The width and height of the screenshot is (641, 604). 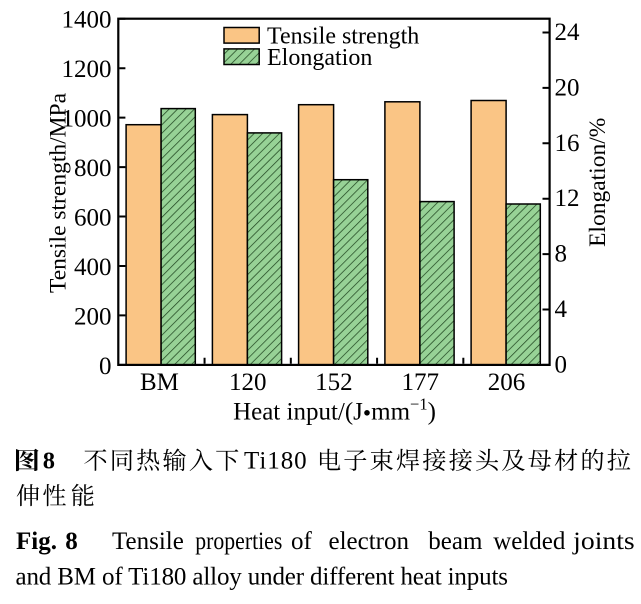 I want to click on svg-text: 177, so click(x=420, y=382).